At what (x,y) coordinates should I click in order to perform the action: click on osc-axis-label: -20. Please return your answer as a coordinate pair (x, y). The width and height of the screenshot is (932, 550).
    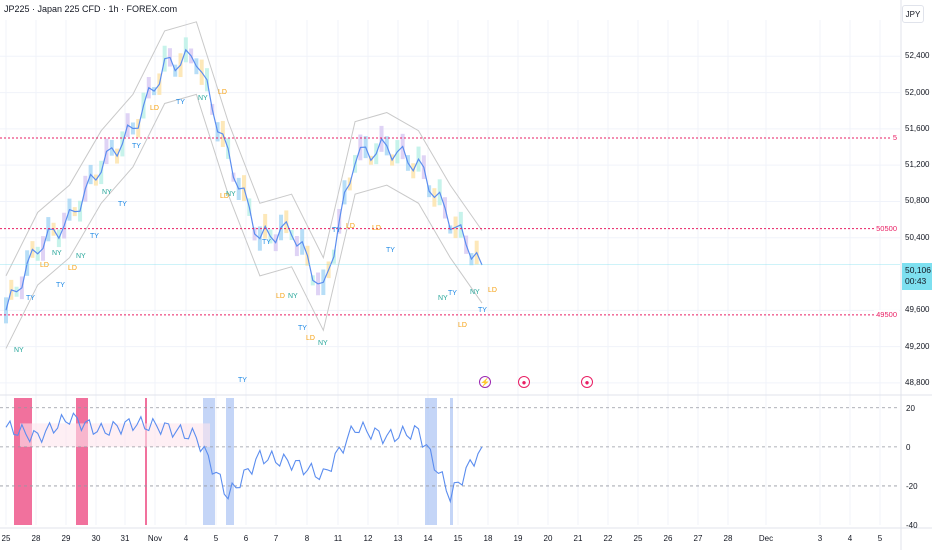
    Looking at the image, I should click on (912, 486).